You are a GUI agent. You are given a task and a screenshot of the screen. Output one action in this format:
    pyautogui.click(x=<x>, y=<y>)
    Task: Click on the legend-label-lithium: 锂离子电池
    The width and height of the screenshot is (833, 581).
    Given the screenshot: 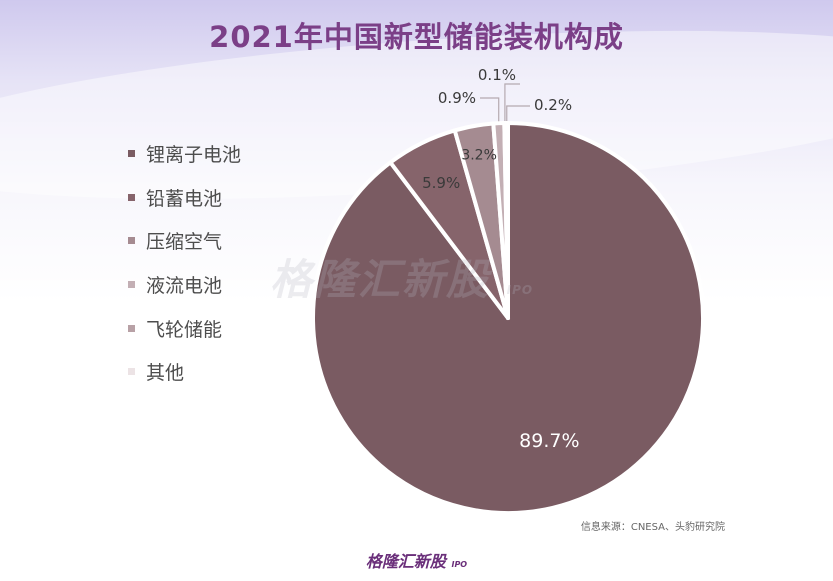 What is the action you would take?
    pyautogui.click(x=194, y=155)
    